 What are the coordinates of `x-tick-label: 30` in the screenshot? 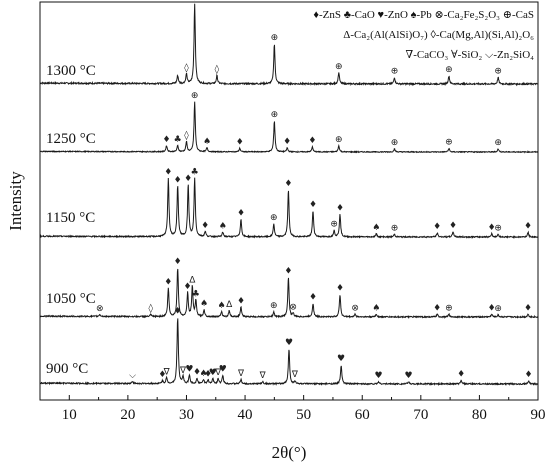 It's located at (186, 415).